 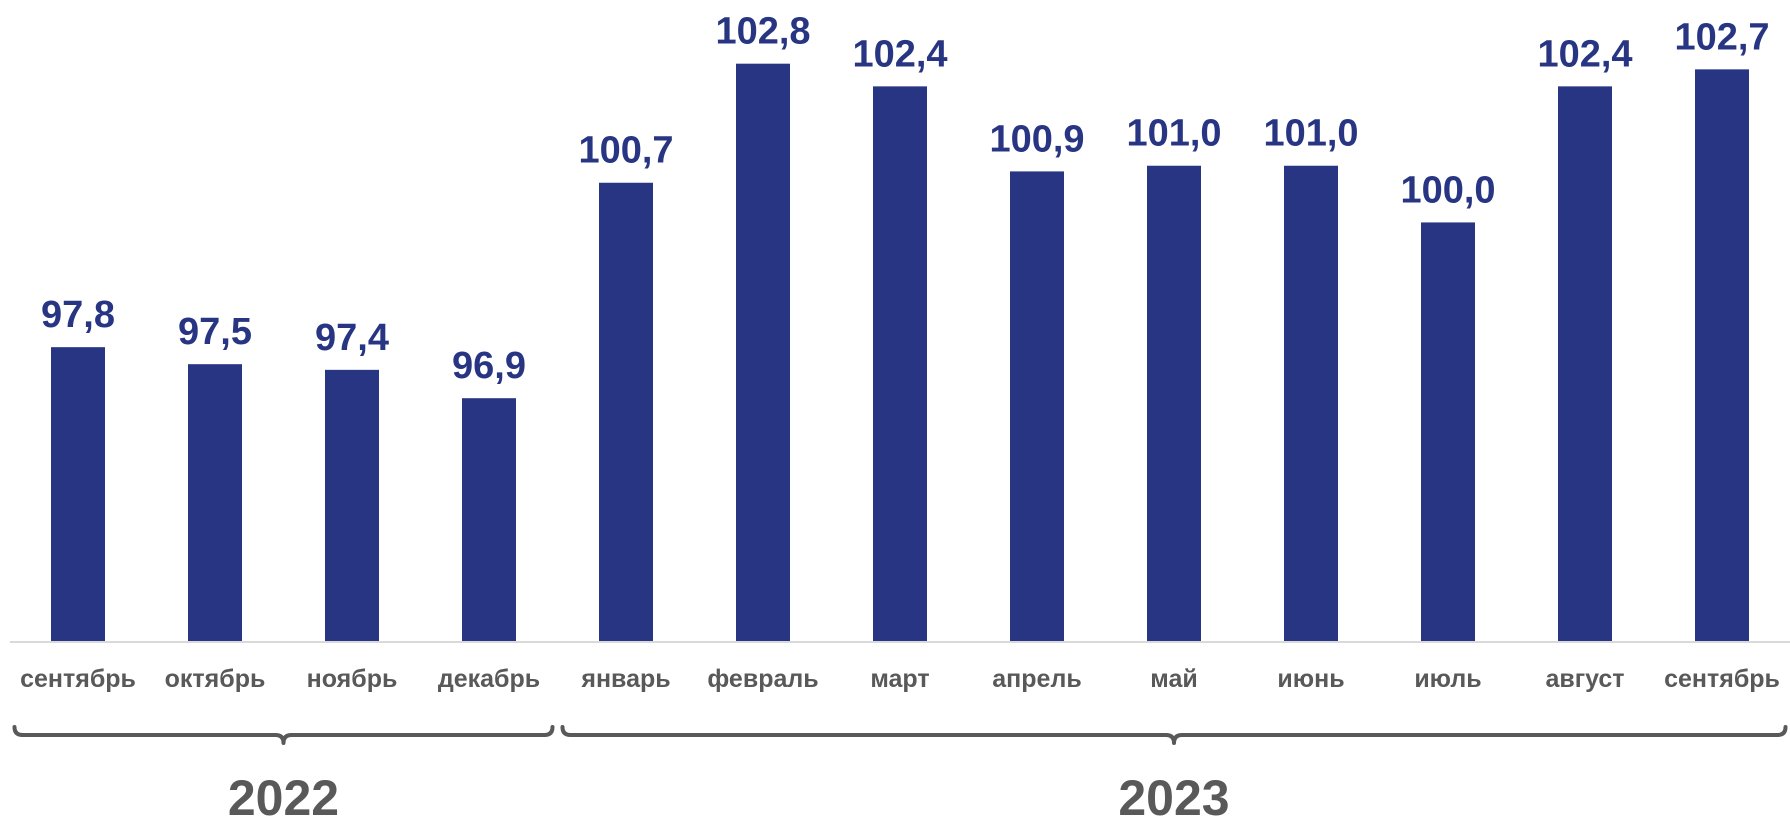 What do you see at coordinates (729, 797) in the screenshot?
I see `year-labels-layer: 2022 2023` at bounding box center [729, 797].